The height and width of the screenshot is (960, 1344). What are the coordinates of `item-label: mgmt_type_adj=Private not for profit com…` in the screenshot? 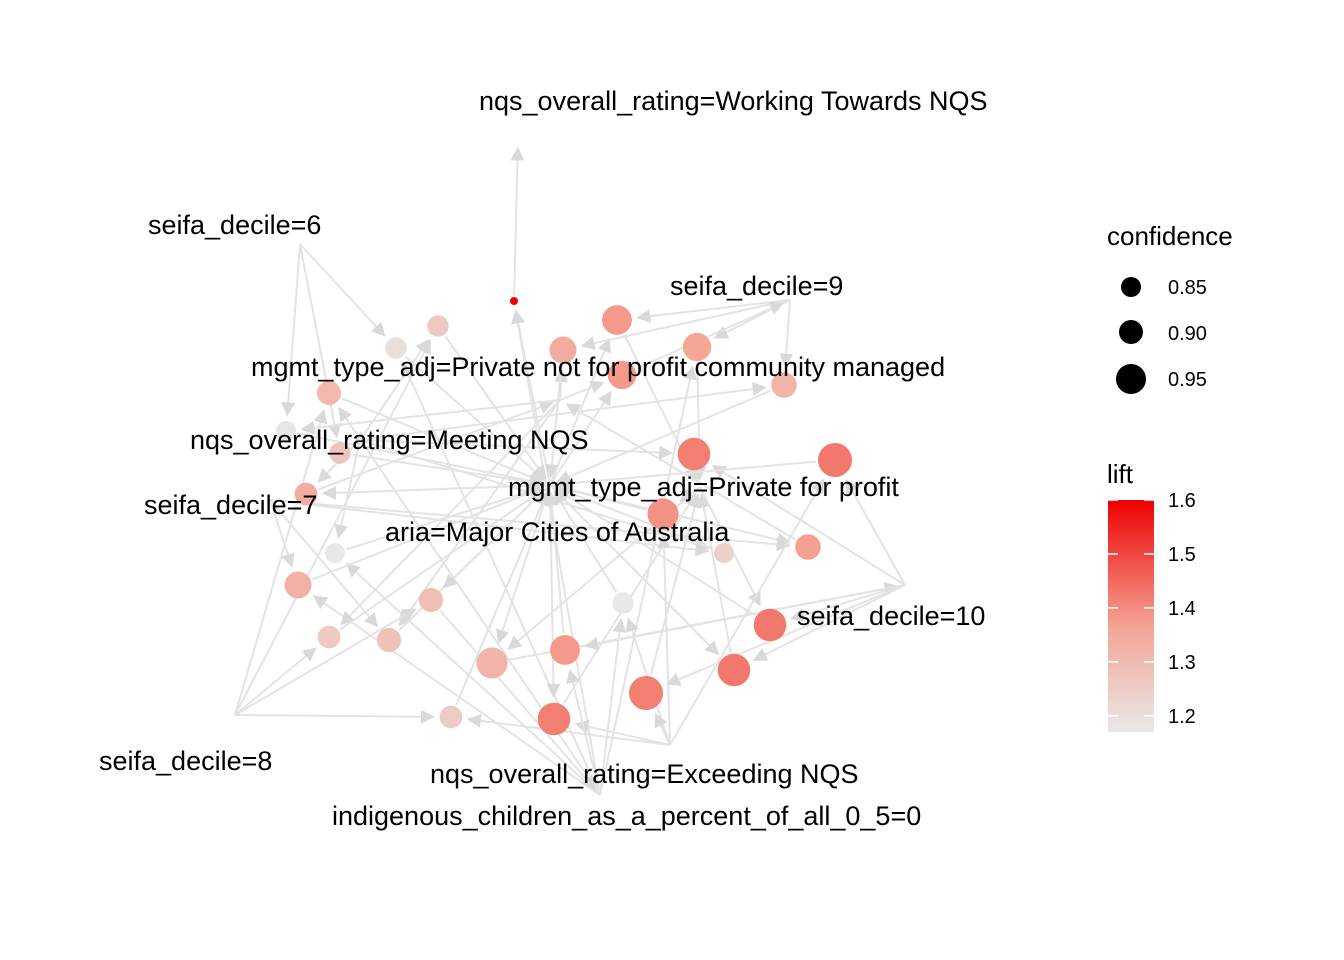 It's located at (598, 367).